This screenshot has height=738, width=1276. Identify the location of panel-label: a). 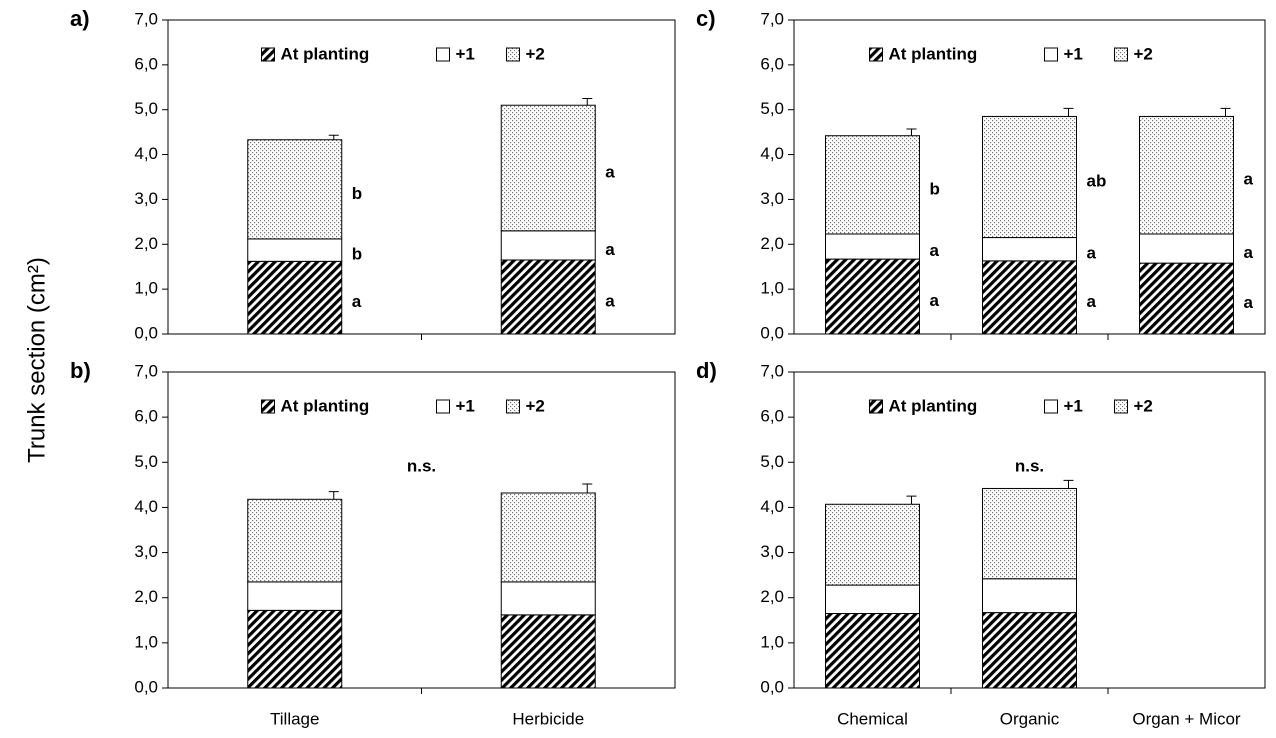
(80, 18).